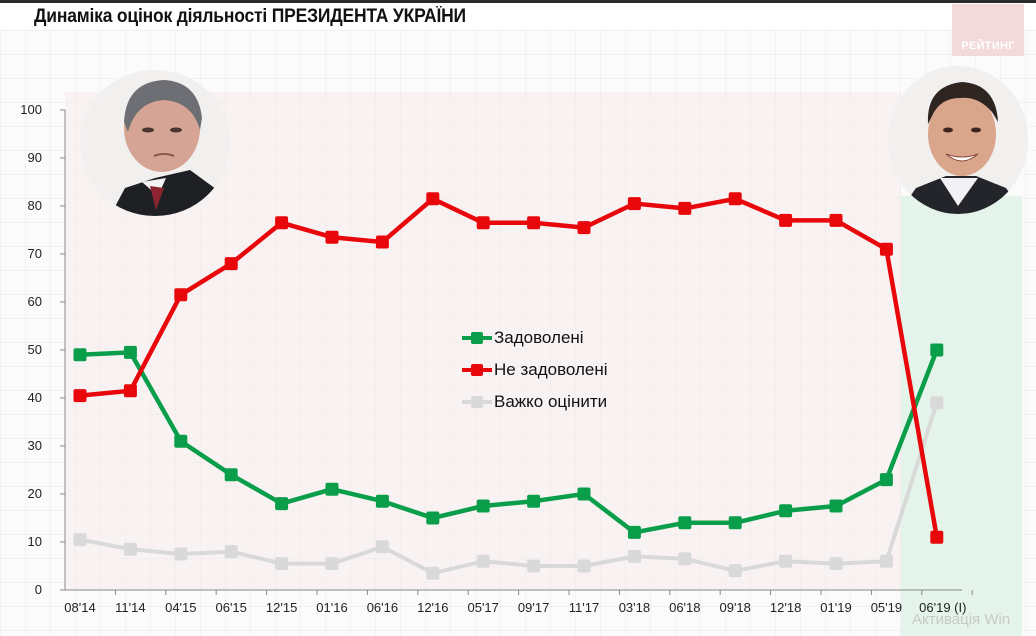  What do you see at coordinates (34, 301) in the screenshot?
I see `y-tick-label: 60` at bounding box center [34, 301].